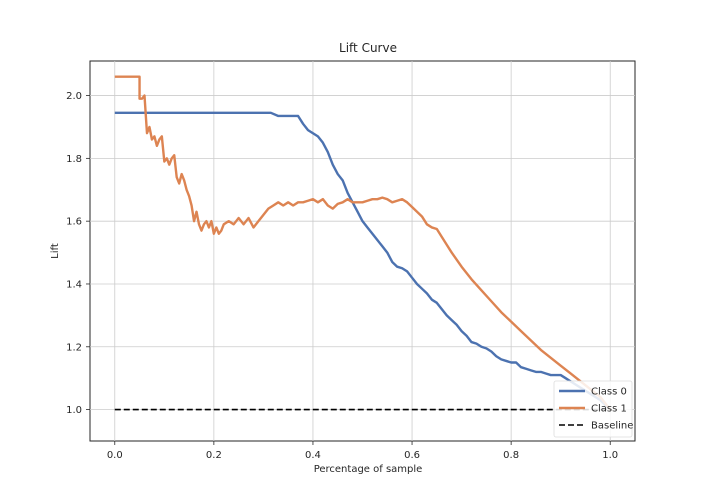 Image resolution: width=720 pixels, height=504 pixels. I want to click on x-axis-label: Percentage of sample, so click(368, 469).